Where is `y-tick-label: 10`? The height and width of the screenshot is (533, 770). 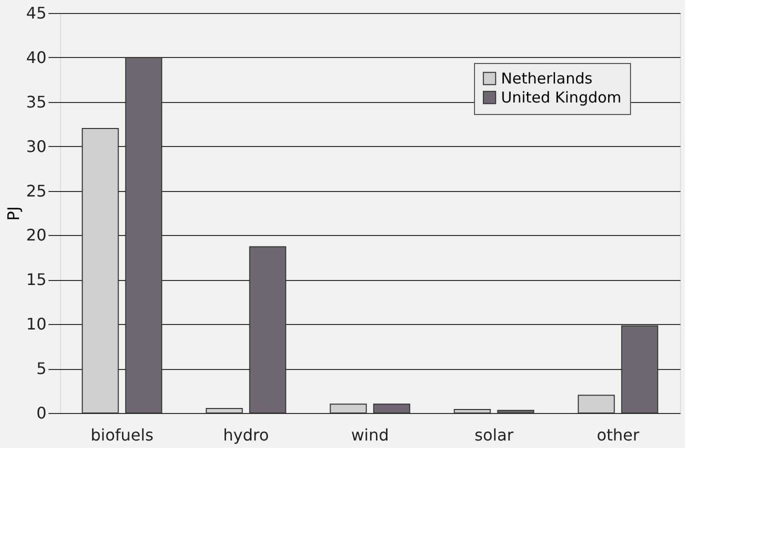
y-tick-label: 10 is located at coordinates (36, 324).